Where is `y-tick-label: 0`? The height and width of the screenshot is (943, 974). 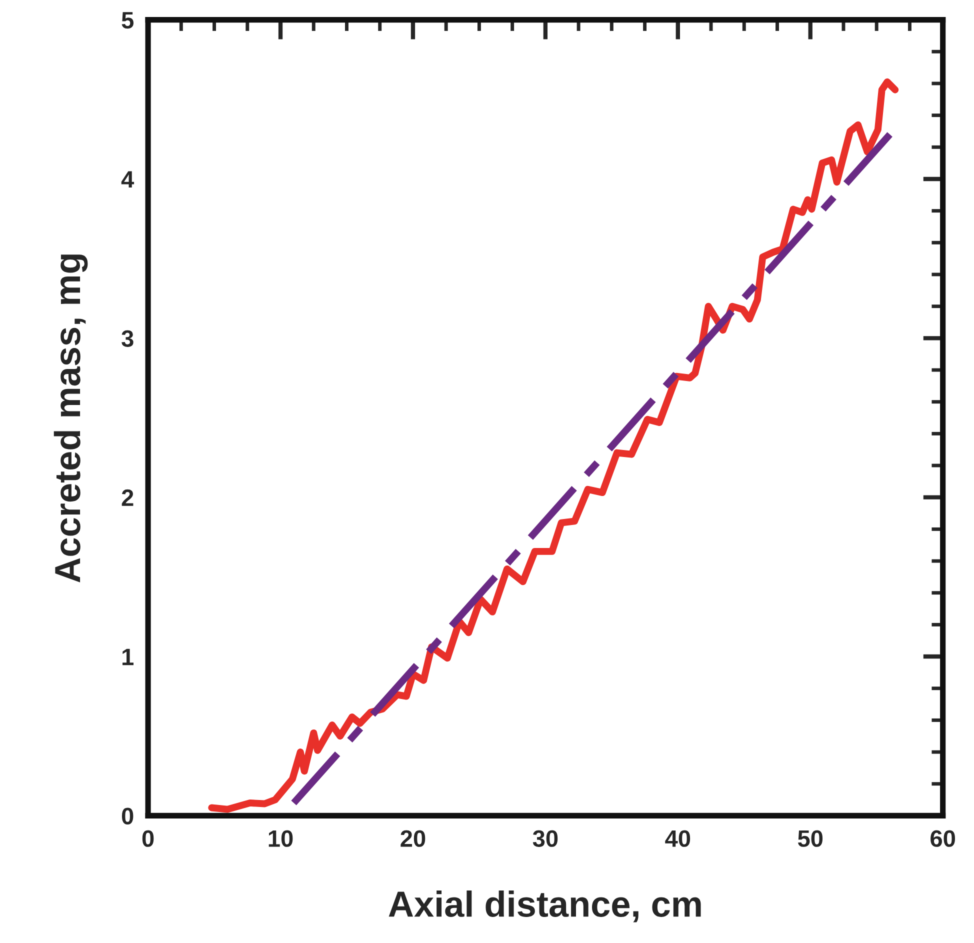
y-tick-label: 0 is located at coordinates (128, 816).